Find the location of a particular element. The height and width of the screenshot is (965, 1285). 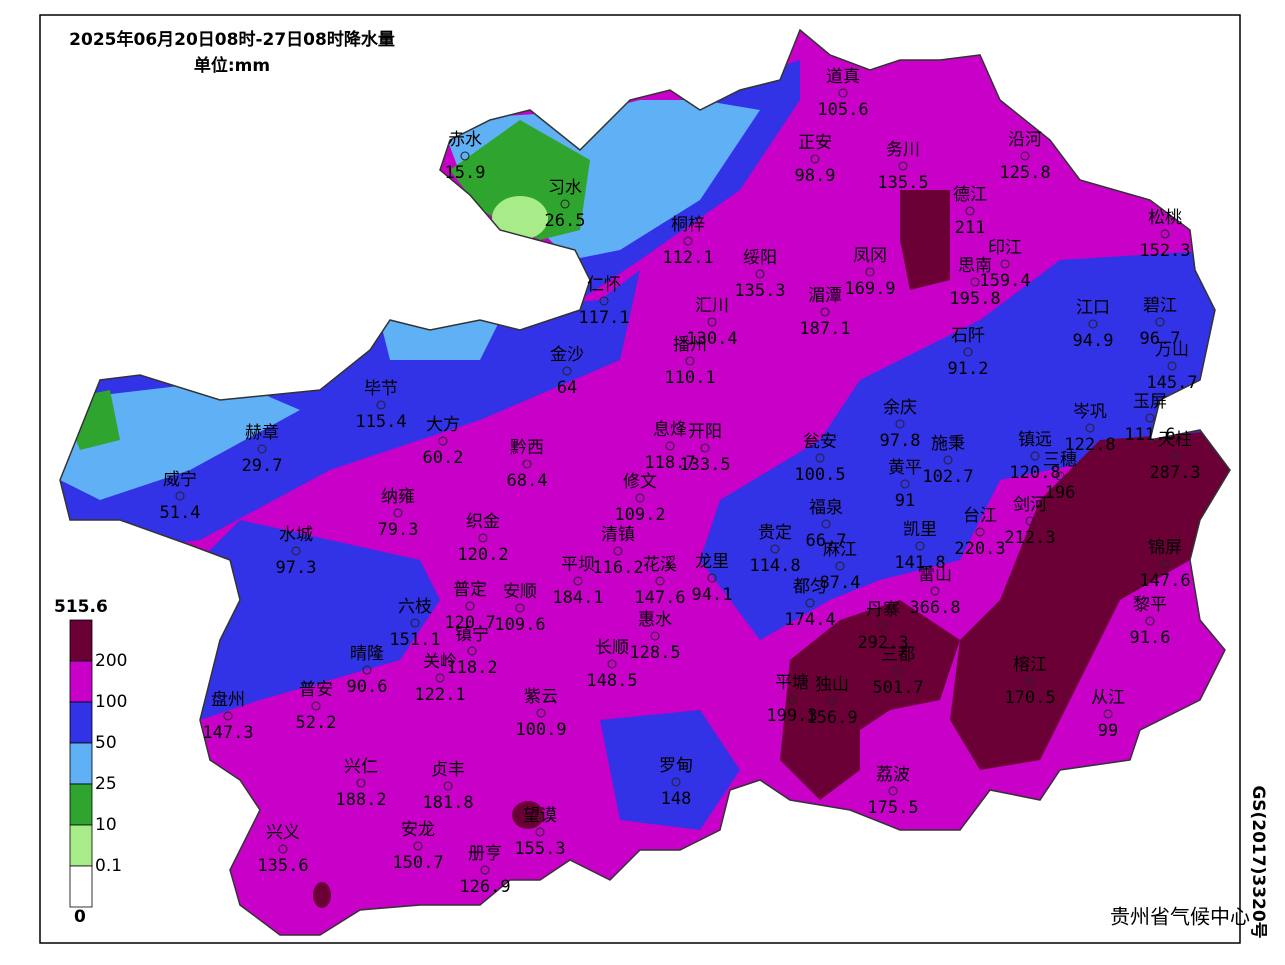

station-value: 51.4 is located at coordinates (180, 513).